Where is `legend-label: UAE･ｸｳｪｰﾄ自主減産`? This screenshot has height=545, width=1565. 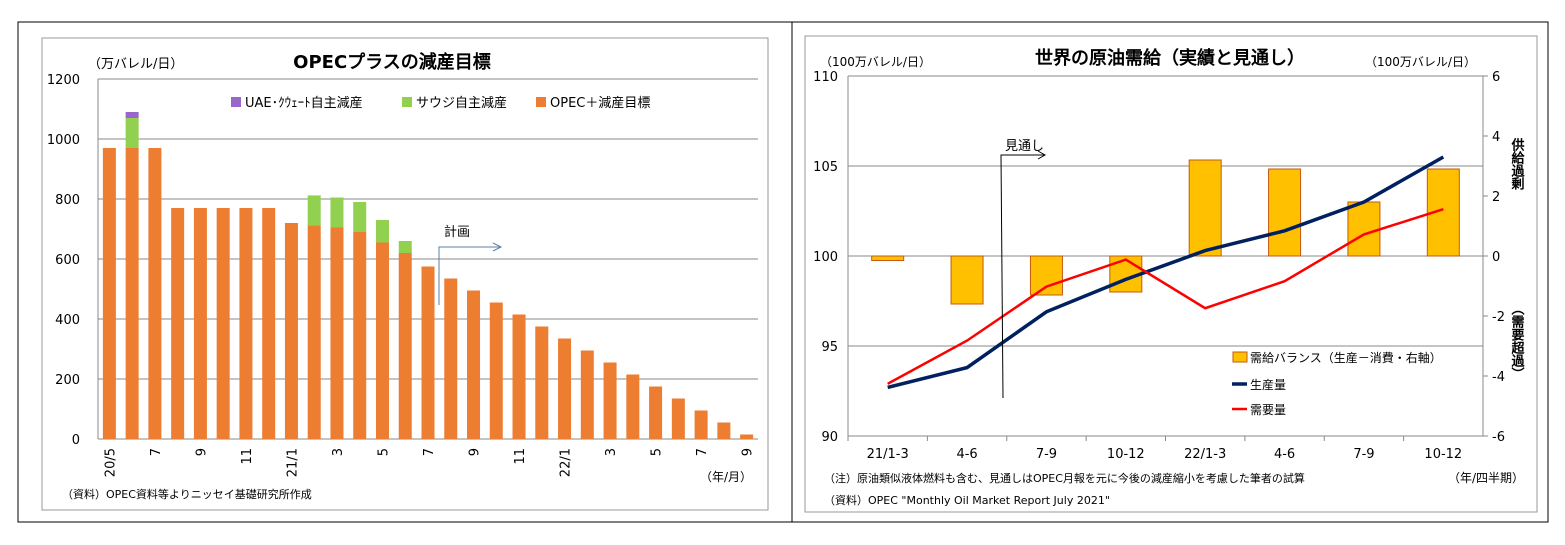 legend-label: UAE･ｸｳｪｰﾄ自主減産 is located at coordinates (304, 103).